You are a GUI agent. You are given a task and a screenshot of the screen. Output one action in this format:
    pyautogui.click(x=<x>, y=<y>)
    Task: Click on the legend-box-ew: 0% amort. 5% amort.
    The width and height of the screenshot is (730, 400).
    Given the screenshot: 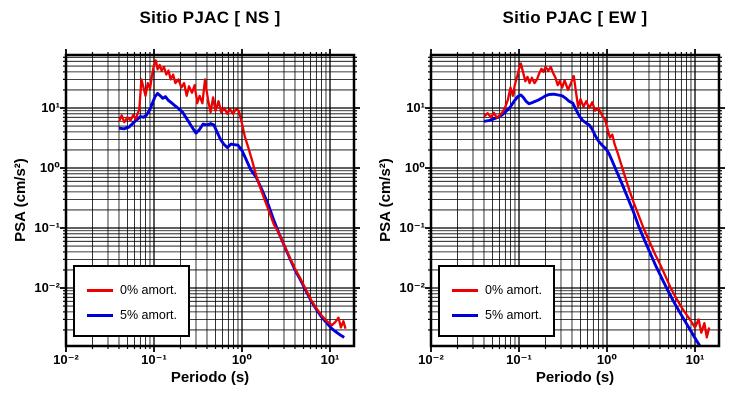 What is the action you would take?
    pyautogui.click(x=496, y=301)
    